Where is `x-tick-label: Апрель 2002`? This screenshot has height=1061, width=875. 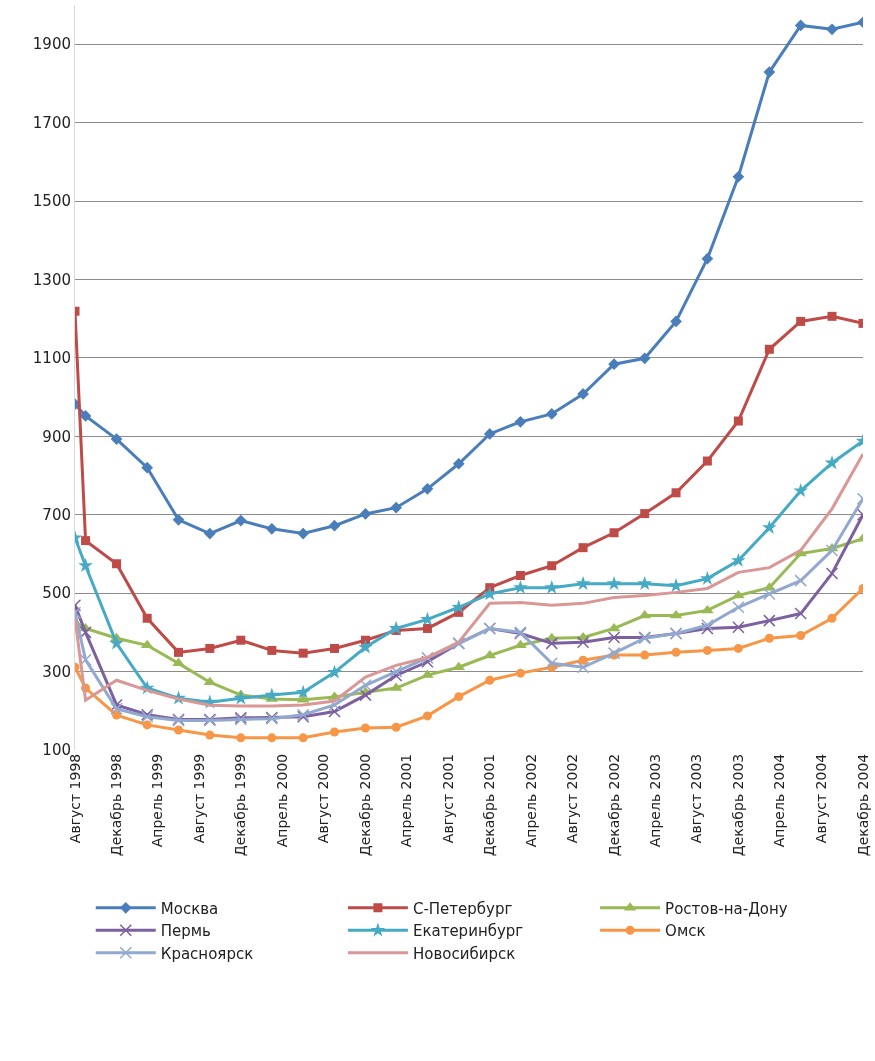 x-tick-label: Апрель 2002 is located at coordinates (530, 800).